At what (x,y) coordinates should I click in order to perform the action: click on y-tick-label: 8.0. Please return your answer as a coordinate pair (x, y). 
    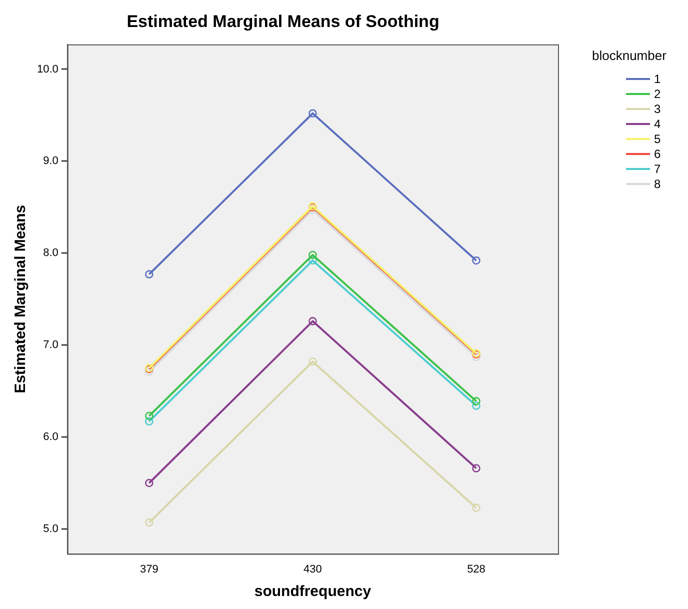
    Looking at the image, I should click on (50, 253).